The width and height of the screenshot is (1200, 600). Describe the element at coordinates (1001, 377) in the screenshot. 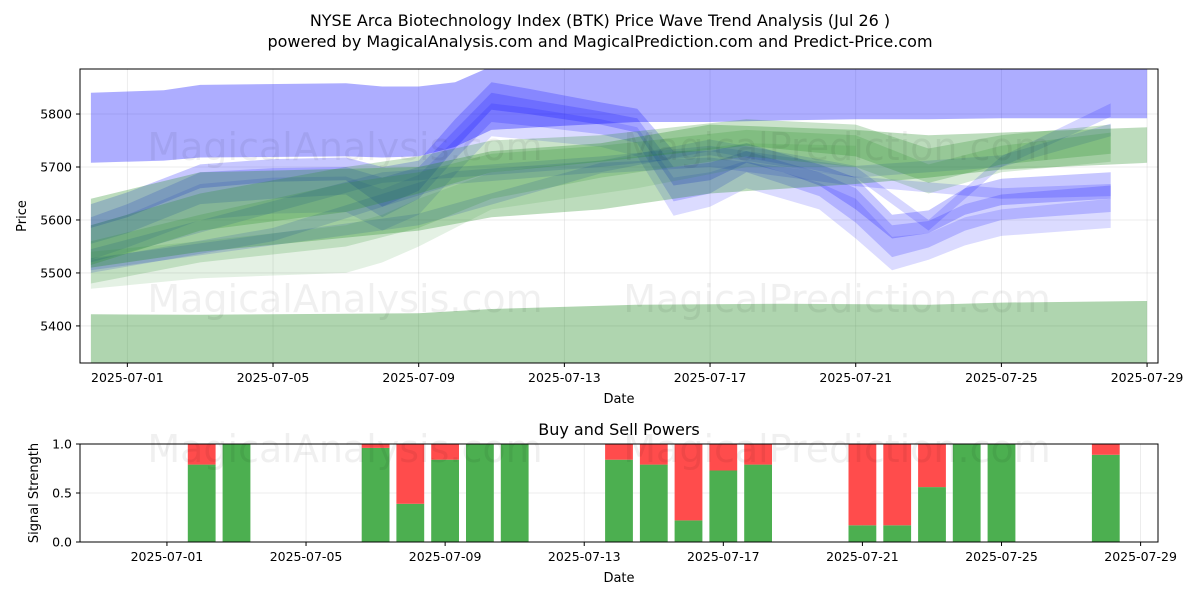

I see `price-x-tick-label: 2025-07-25` at that location.